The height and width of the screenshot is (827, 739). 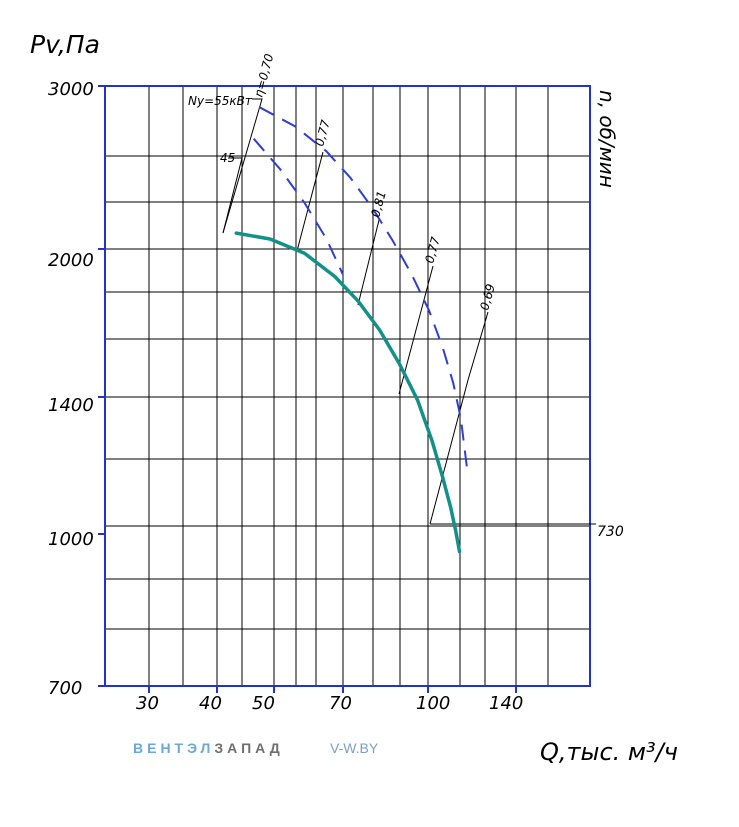 What do you see at coordinates (71, 405) in the screenshot?
I see `y-tick-label: 1400` at bounding box center [71, 405].